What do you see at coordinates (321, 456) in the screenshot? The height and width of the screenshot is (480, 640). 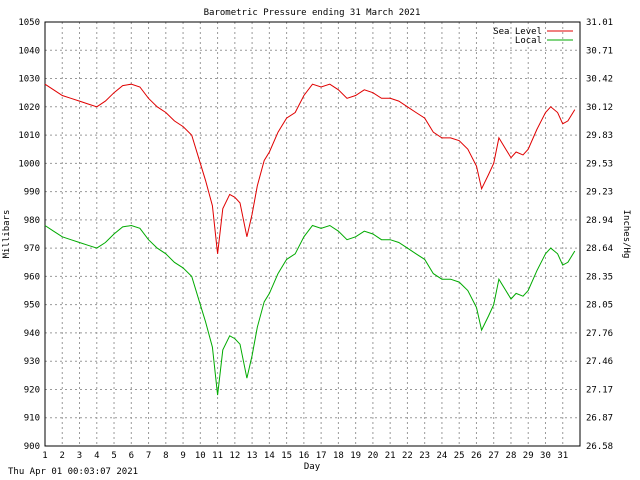 I see `x-tick-label: 17` at bounding box center [321, 456].